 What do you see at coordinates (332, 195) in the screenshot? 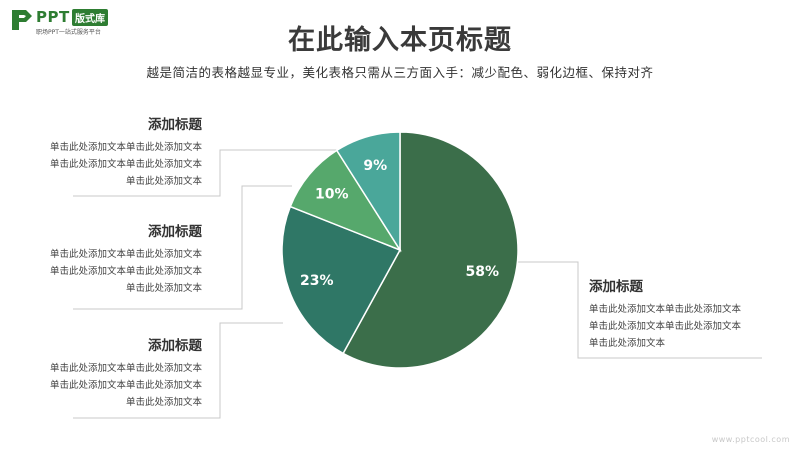
I see `pie-label-3: 10%` at bounding box center [332, 195].